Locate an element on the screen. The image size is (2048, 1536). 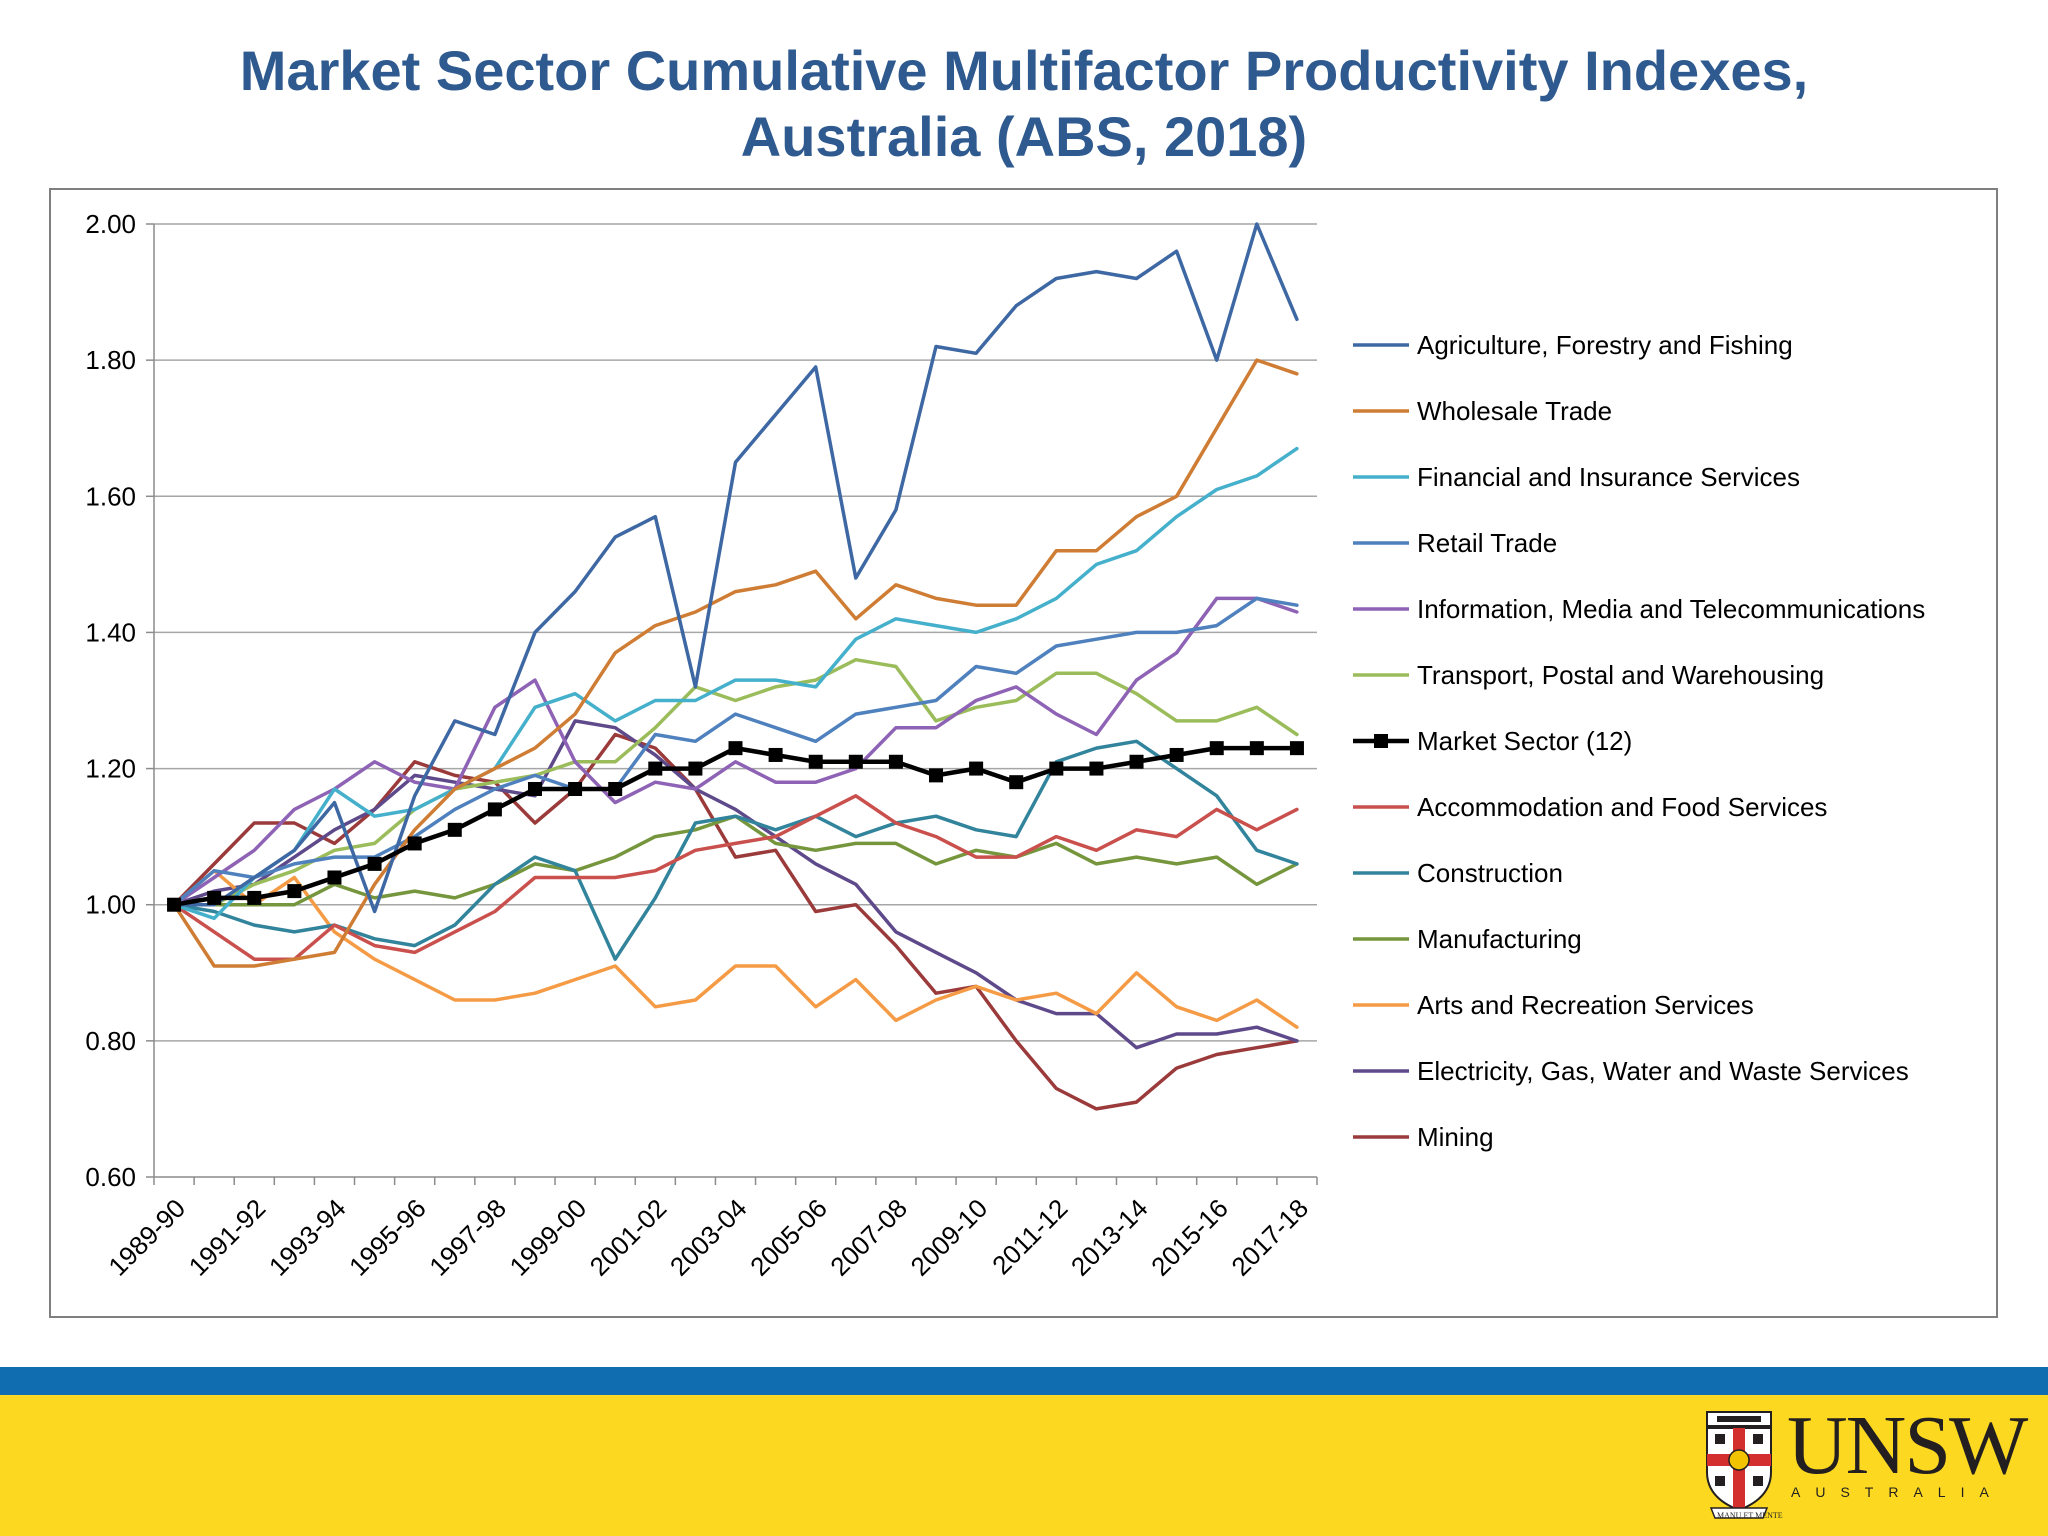
legend-label-arts-and-recreation-services: Arts and Recreation Services is located at coordinates (1585, 1005).